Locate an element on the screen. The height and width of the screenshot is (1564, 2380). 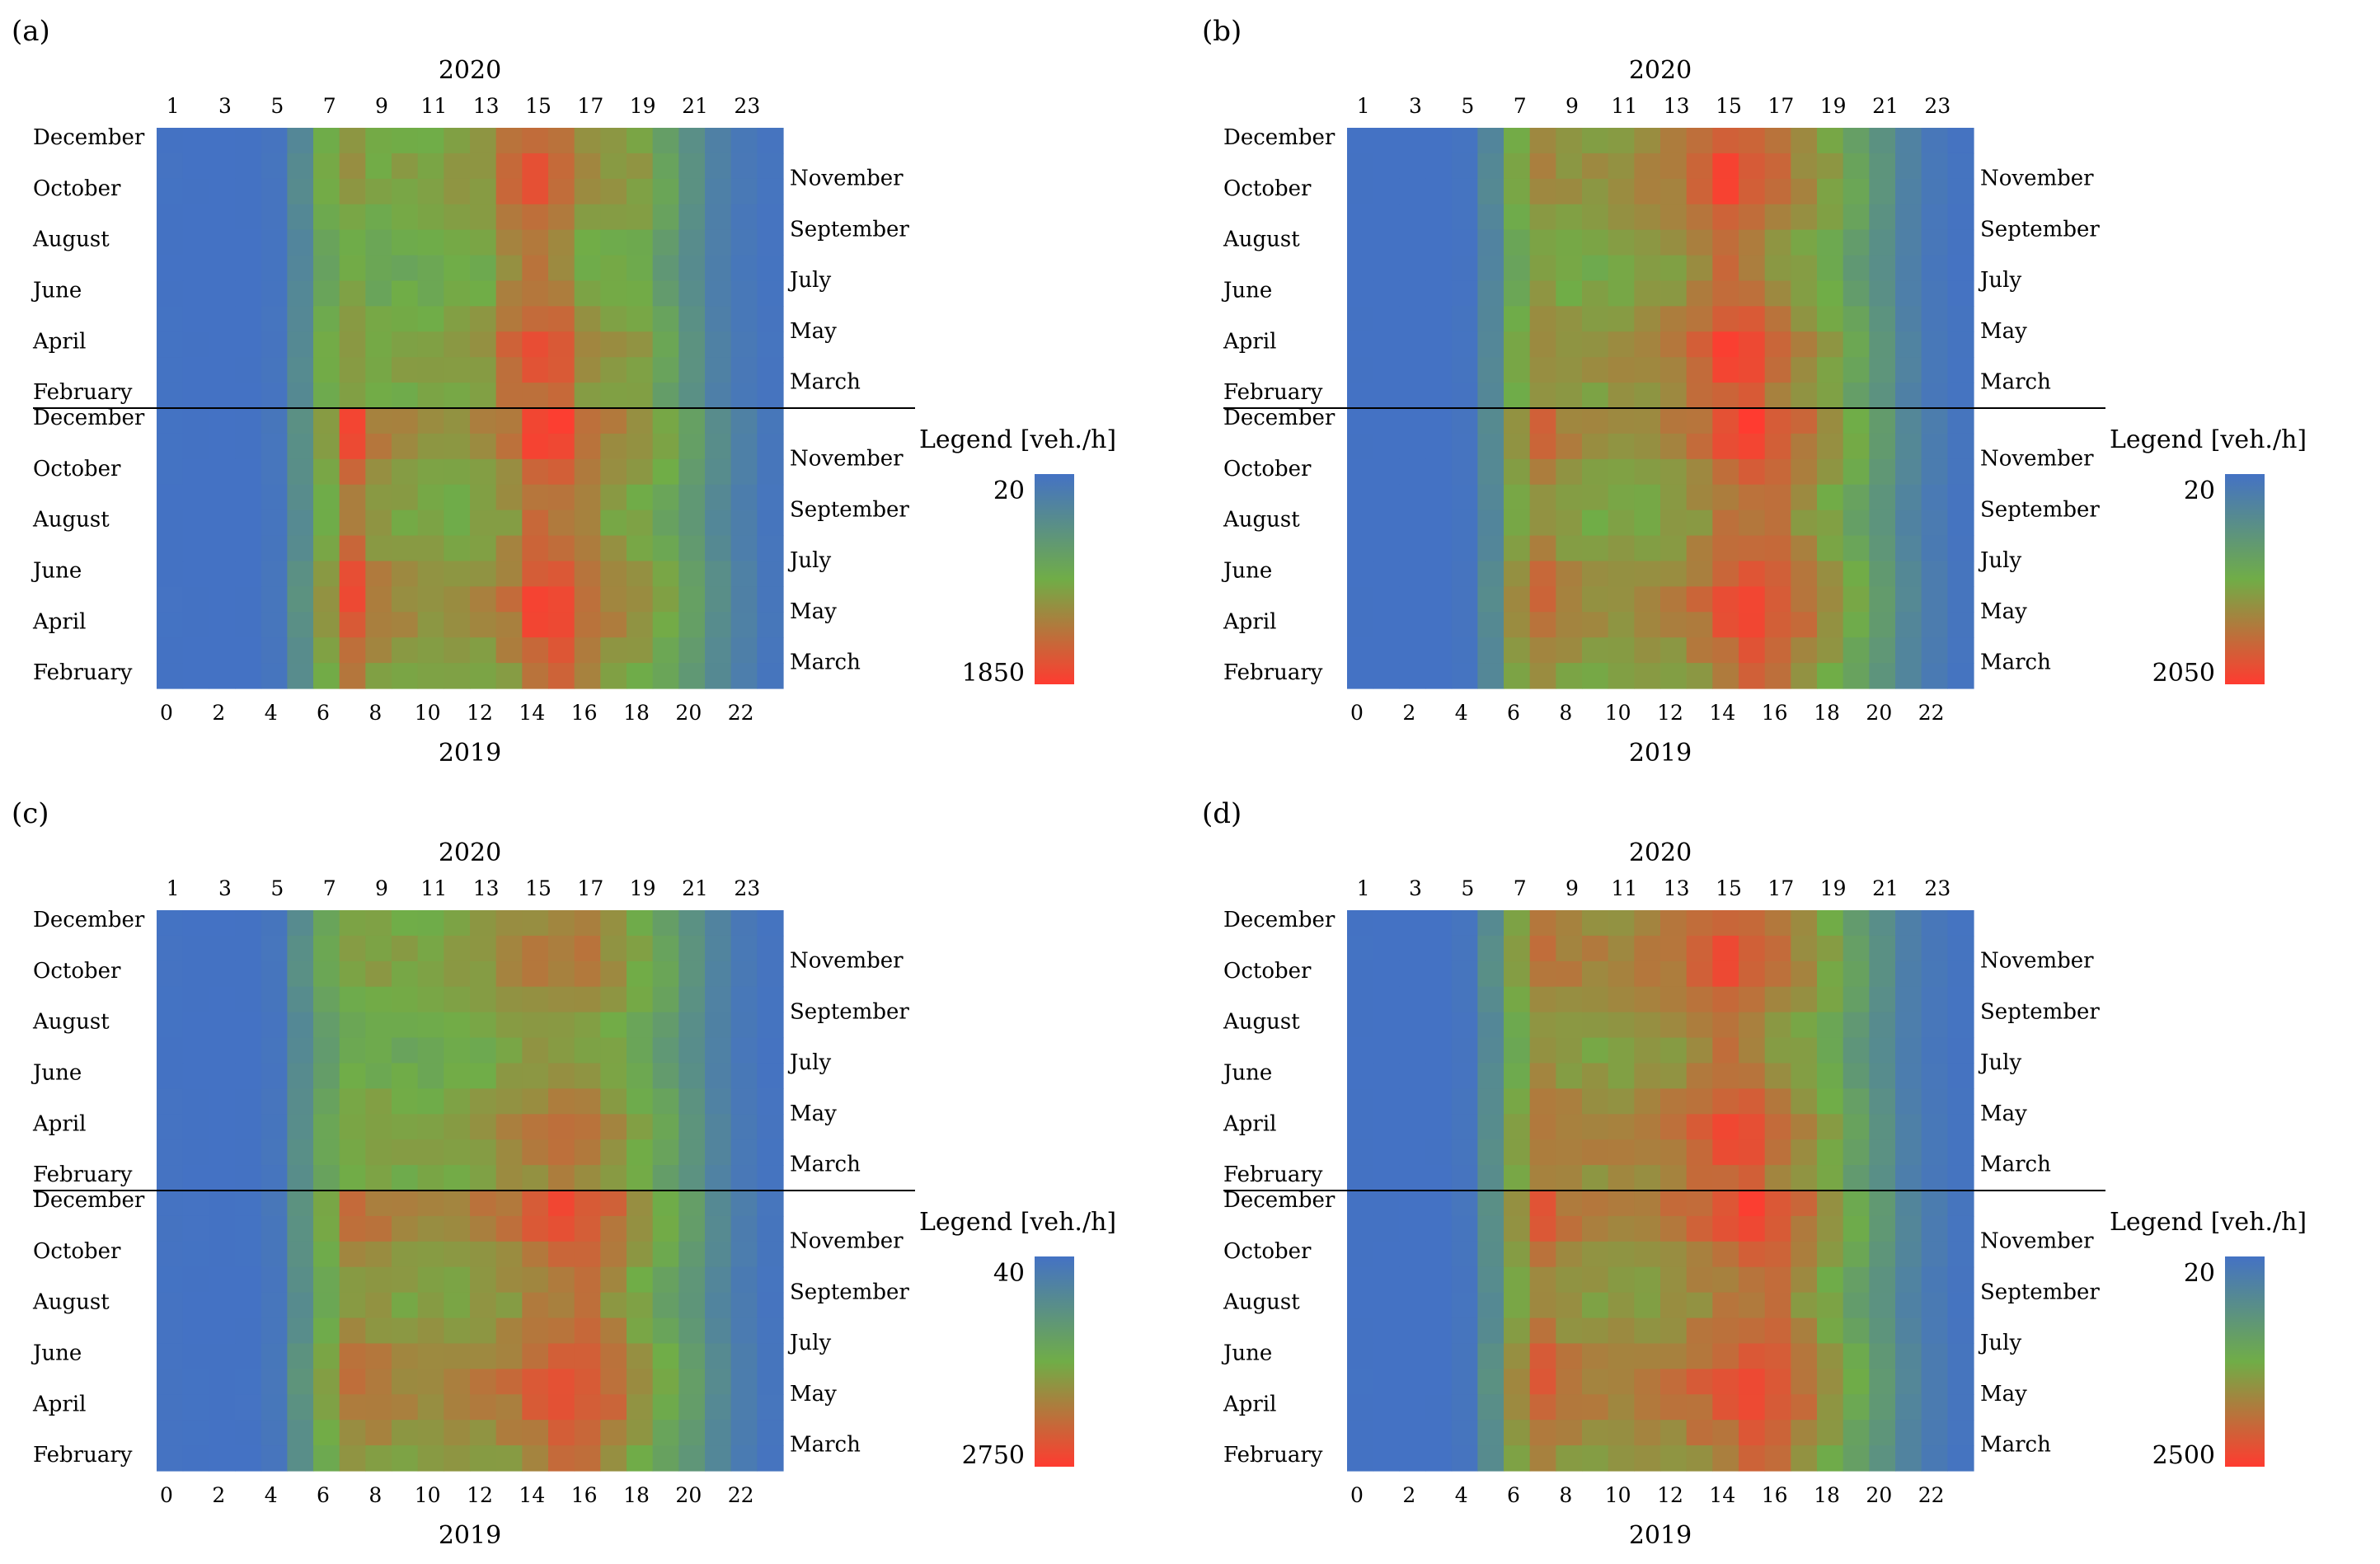
legend-min-label: 20 is located at coordinates (2199, 491).